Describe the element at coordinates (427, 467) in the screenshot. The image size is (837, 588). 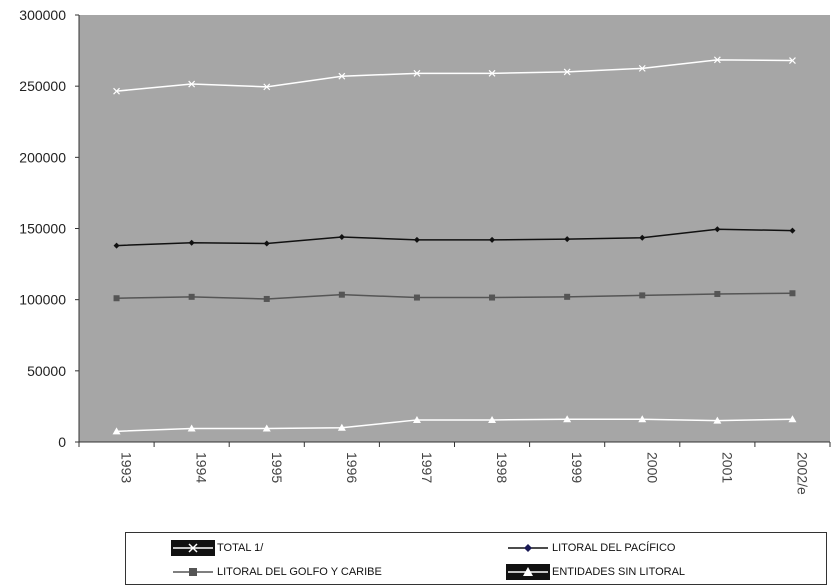
I see `x-tick-label: 1997` at that location.